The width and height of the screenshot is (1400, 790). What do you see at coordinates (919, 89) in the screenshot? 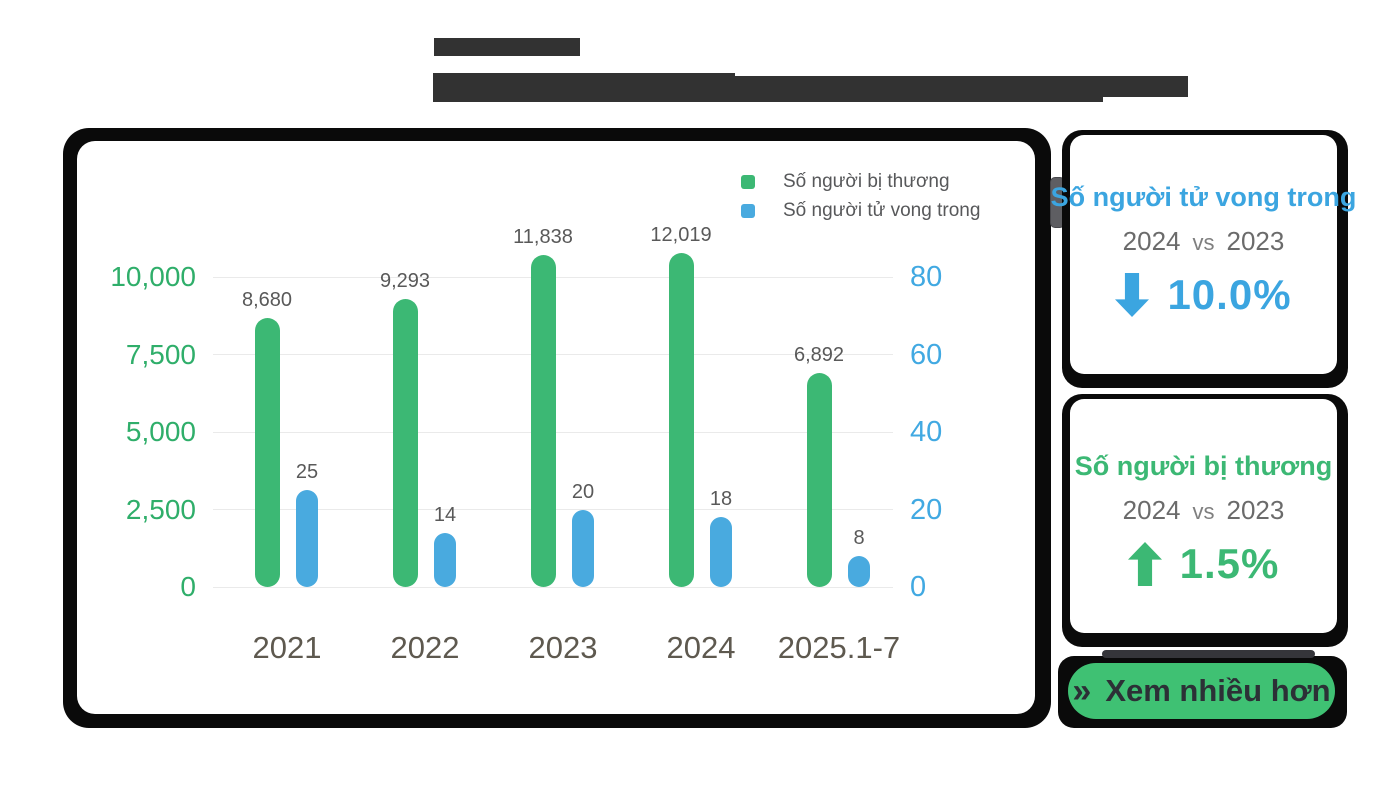
I see `redacted-title-block-middle` at bounding box center [919, 89].